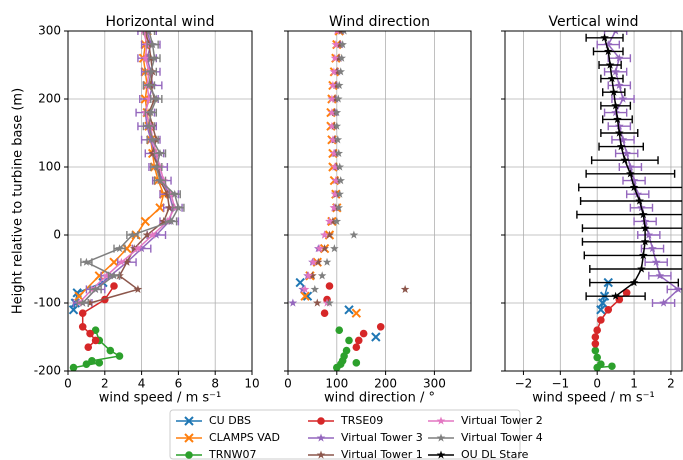  I want to click on x-tick-label: 4, so click(142, 384).